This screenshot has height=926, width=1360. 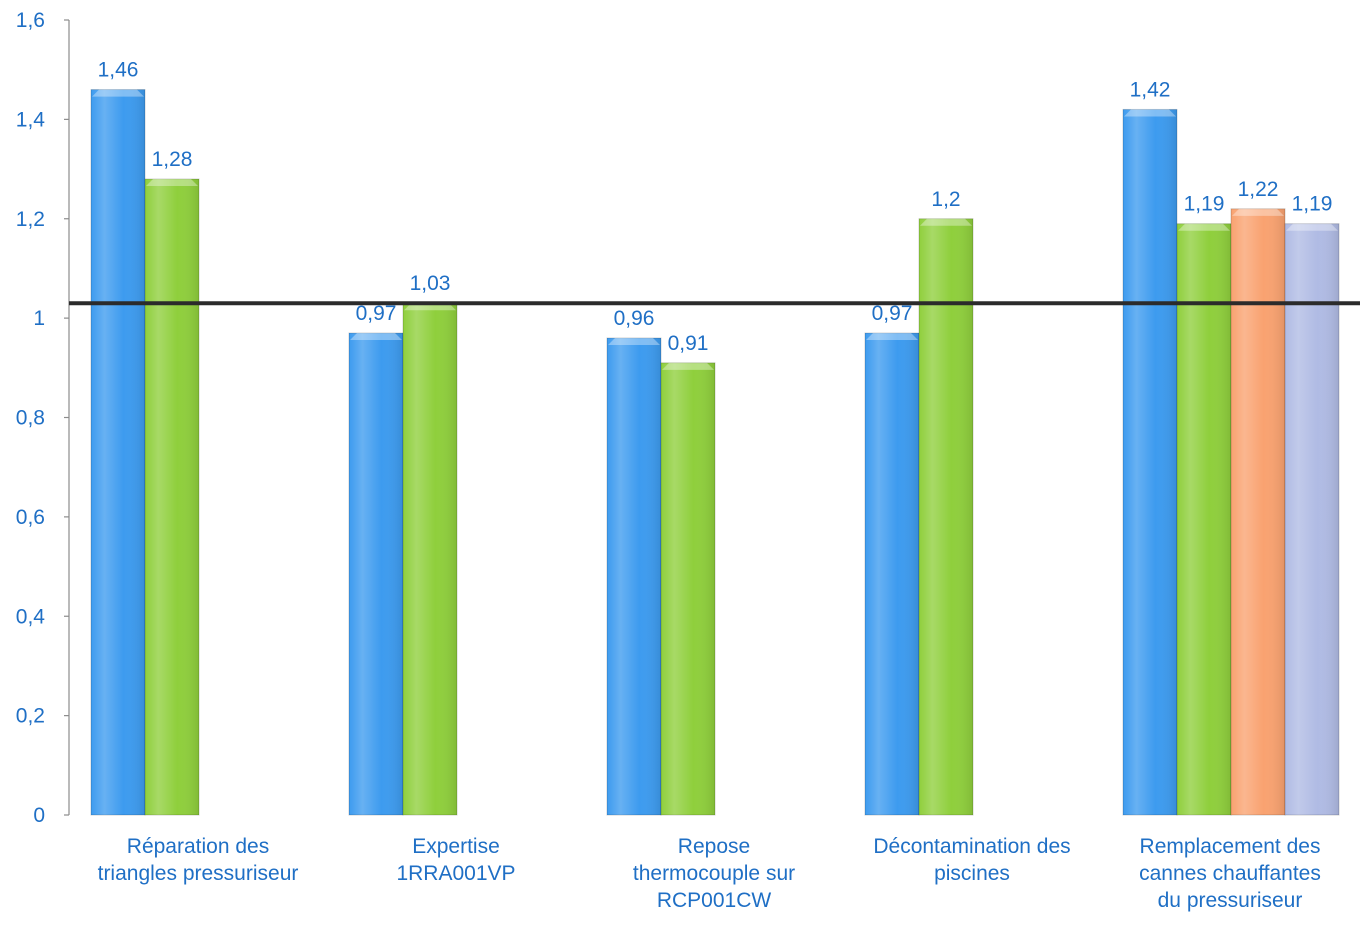 I want to click on data-label: 0,96, so click(x=634, y=318).